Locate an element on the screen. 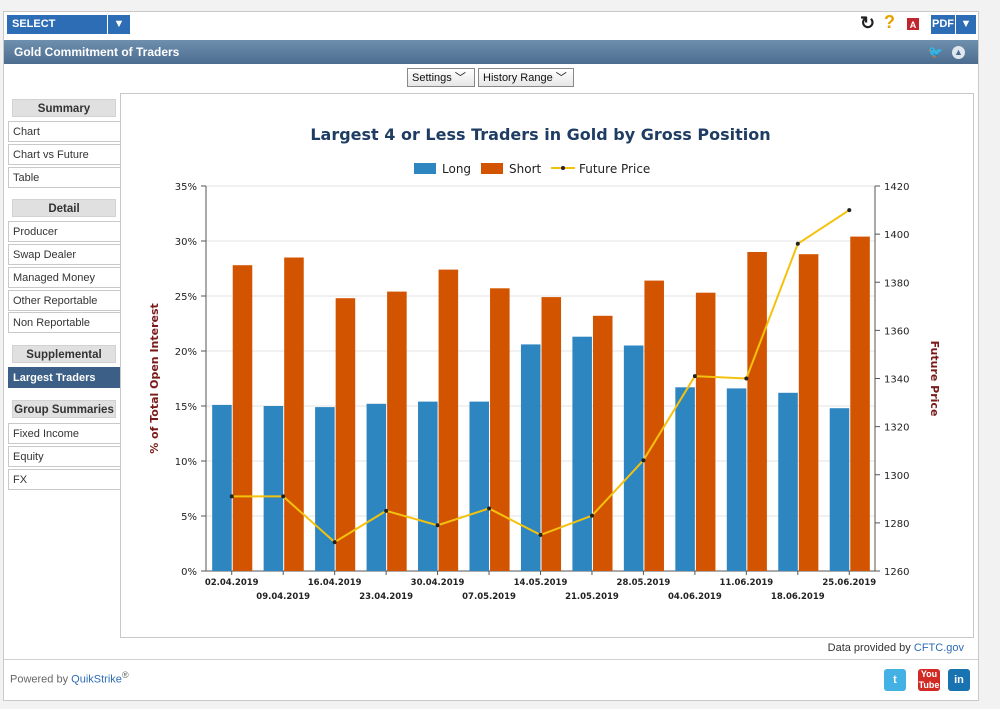 The width and height of the screenshot is (1000, 709). data-credit: Data provided by CFTC.gov is located at coordinates (896, 648).